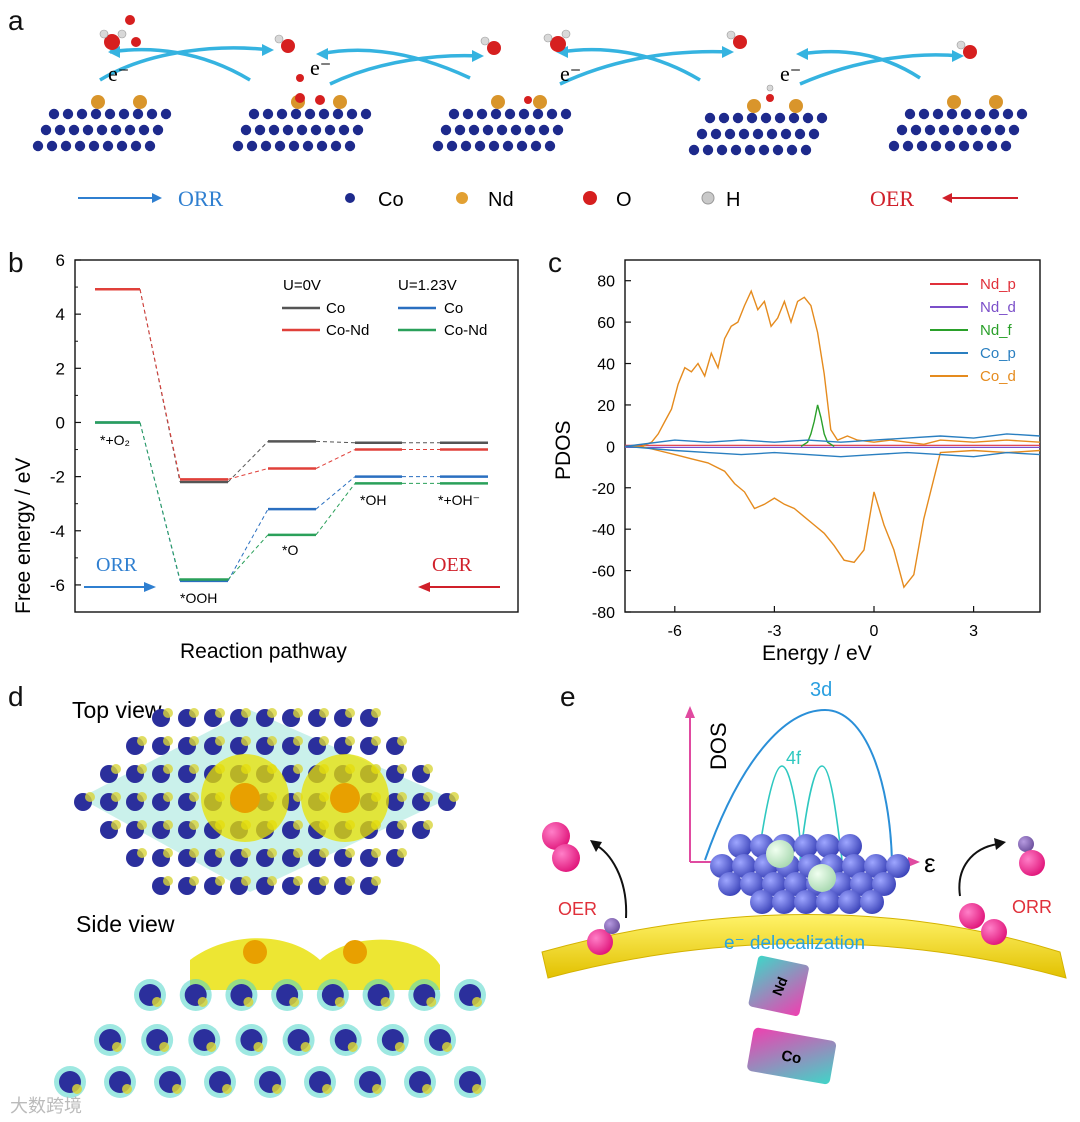  What do you see at coordinates (315, 964) in the screenshot?
I see `side-charge-band` at bounding box center [315, 964].